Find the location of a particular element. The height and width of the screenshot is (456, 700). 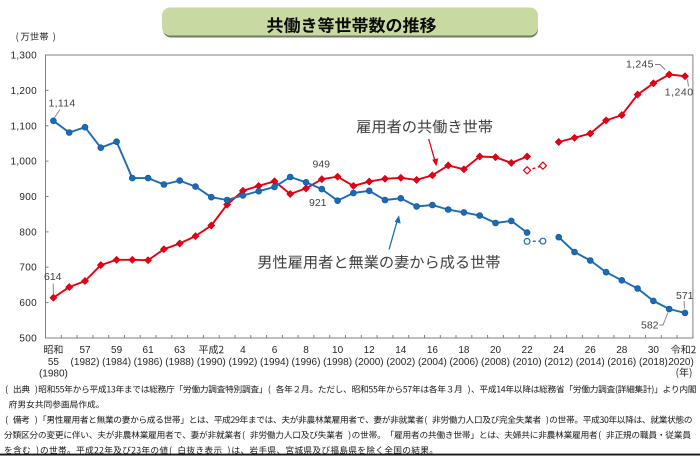

svg-text: (1982) is located at coordinates (85, 362).